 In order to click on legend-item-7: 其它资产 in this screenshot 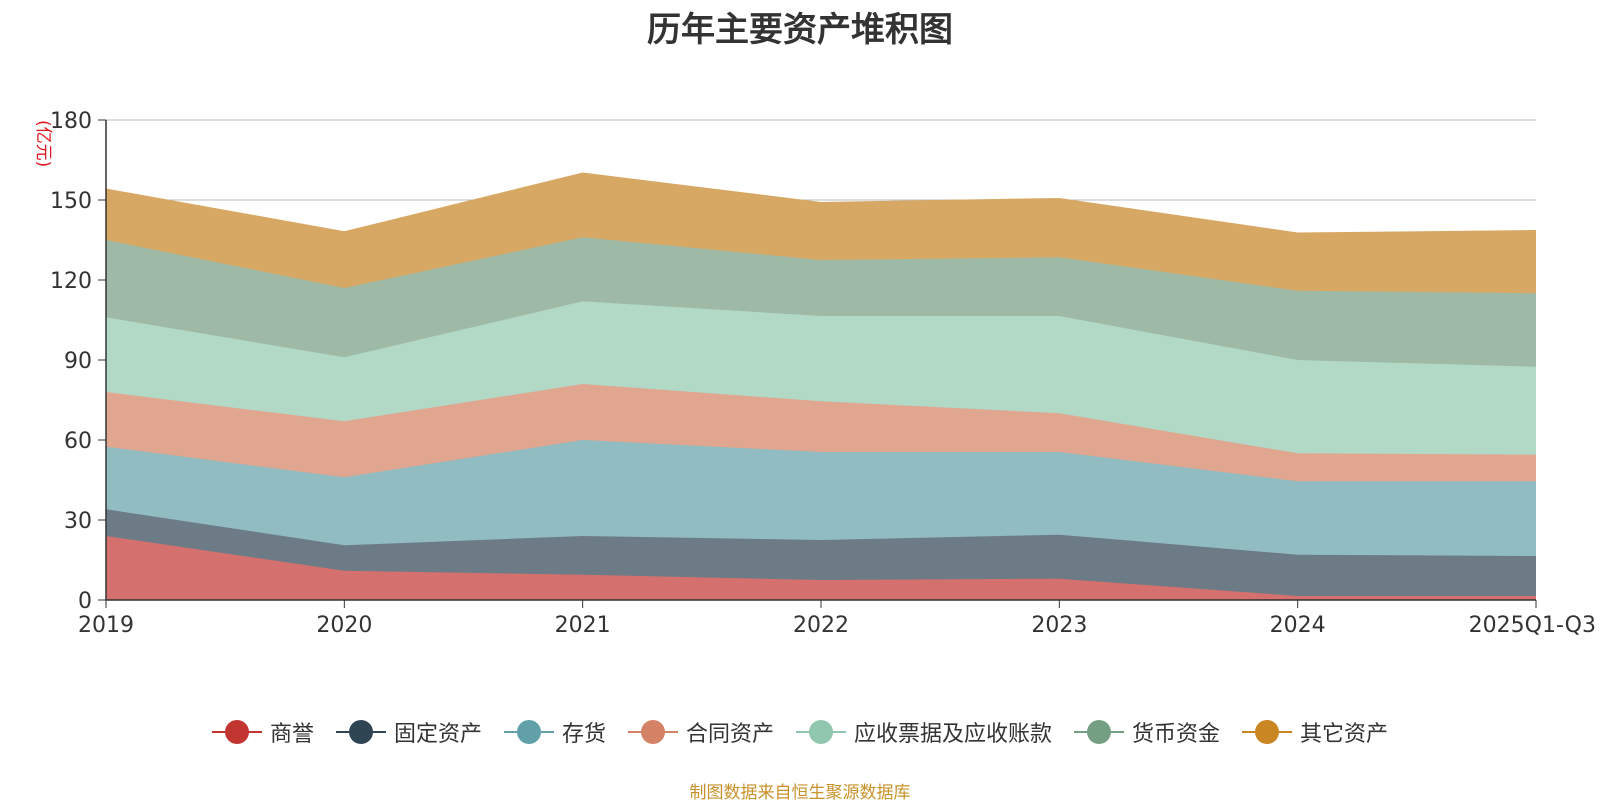, I will do `click(1315, 732)`.